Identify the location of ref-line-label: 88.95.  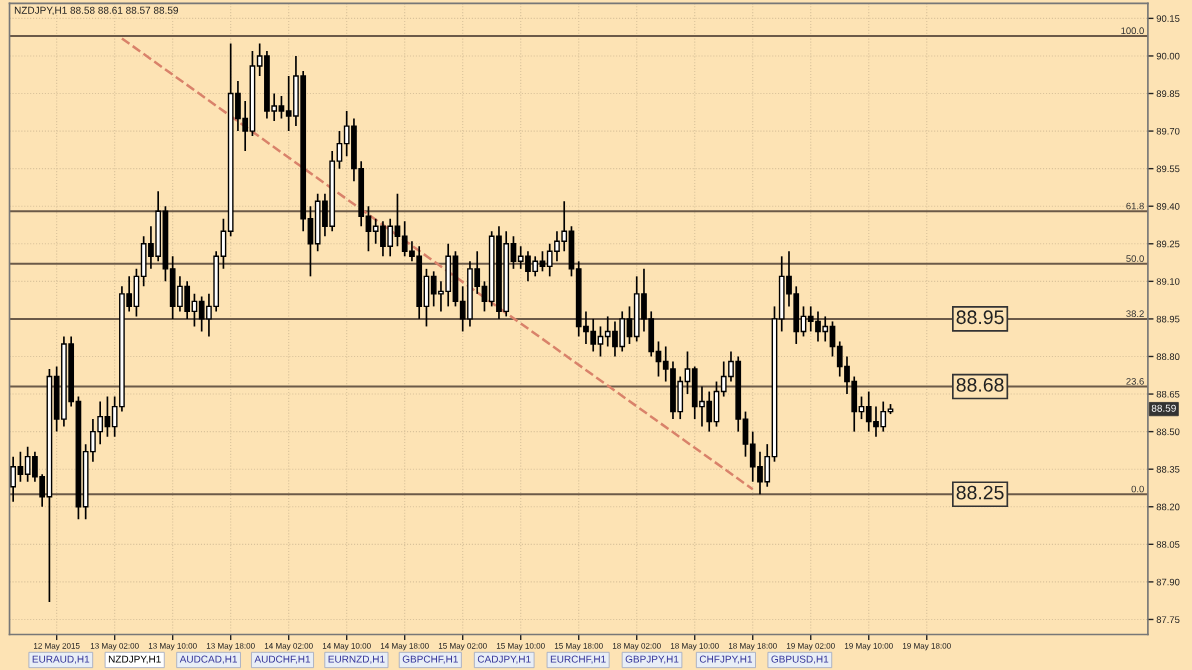
(980, 317).